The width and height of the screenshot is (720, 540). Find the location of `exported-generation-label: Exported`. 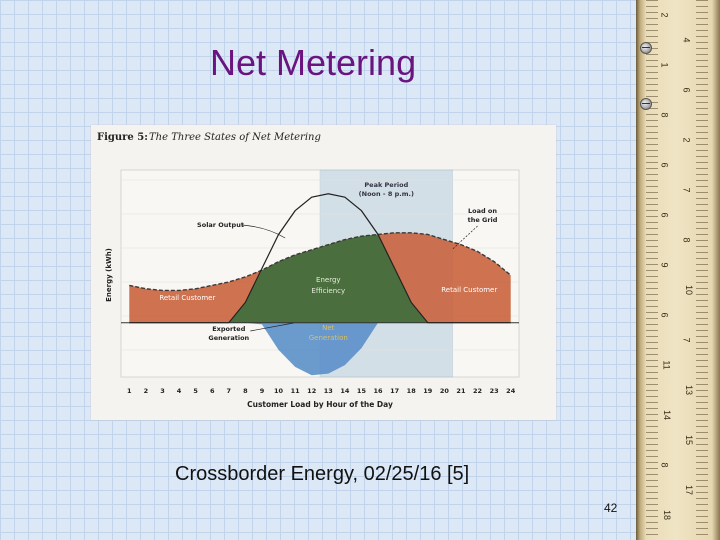

exported-generation-label: Exported is located at coordinates (228, 329).